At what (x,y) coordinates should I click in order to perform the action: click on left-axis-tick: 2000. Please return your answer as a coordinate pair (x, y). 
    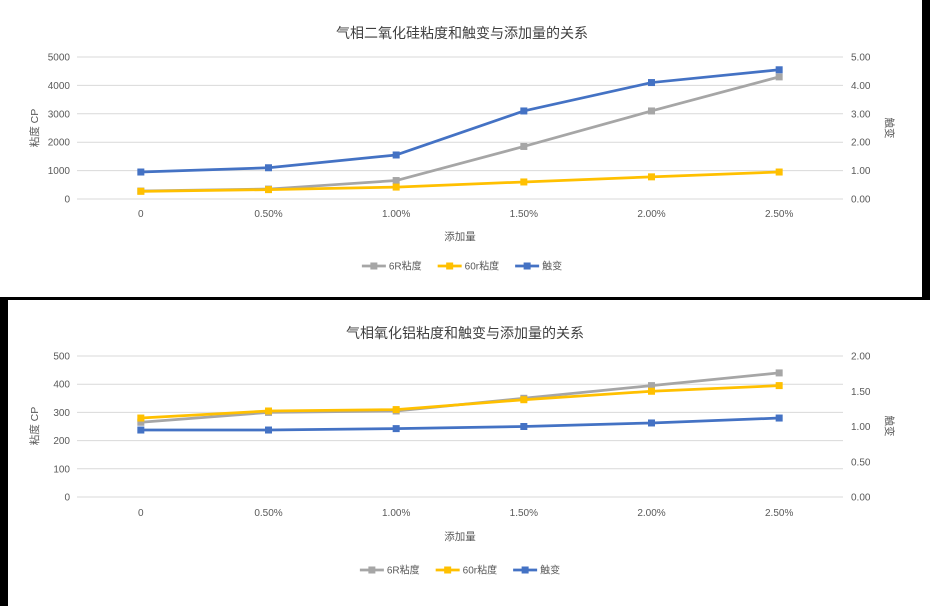
    Looking at the image, I should click on (59, 143).